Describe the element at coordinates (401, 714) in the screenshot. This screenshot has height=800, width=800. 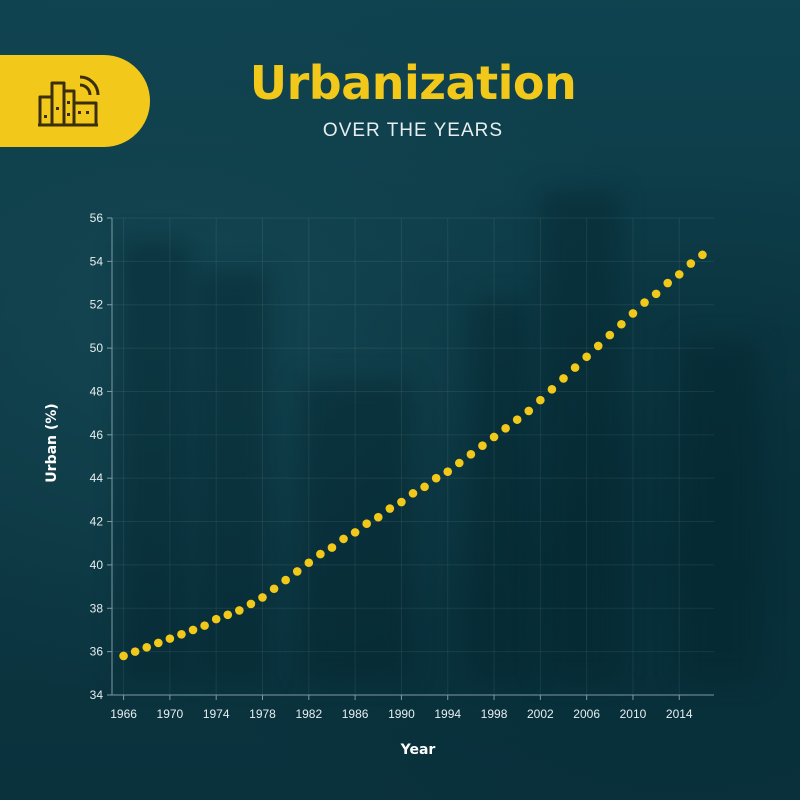
I see `x-tick-label: 1990` at that location.